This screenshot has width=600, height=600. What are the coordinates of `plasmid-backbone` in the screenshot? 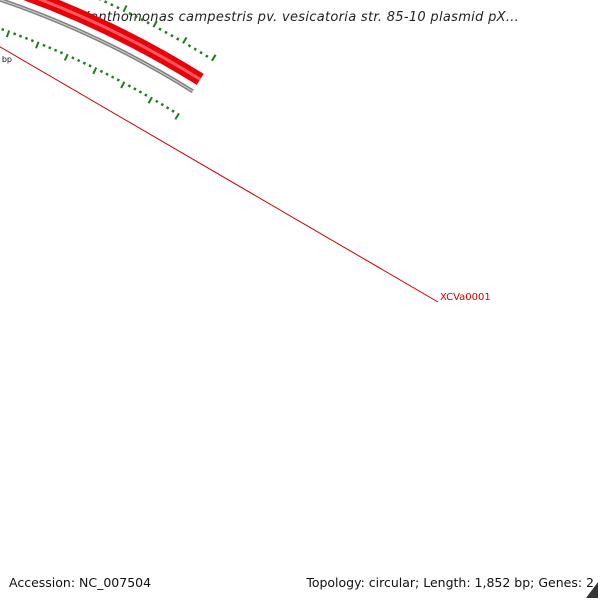 It's located at (97, 46).